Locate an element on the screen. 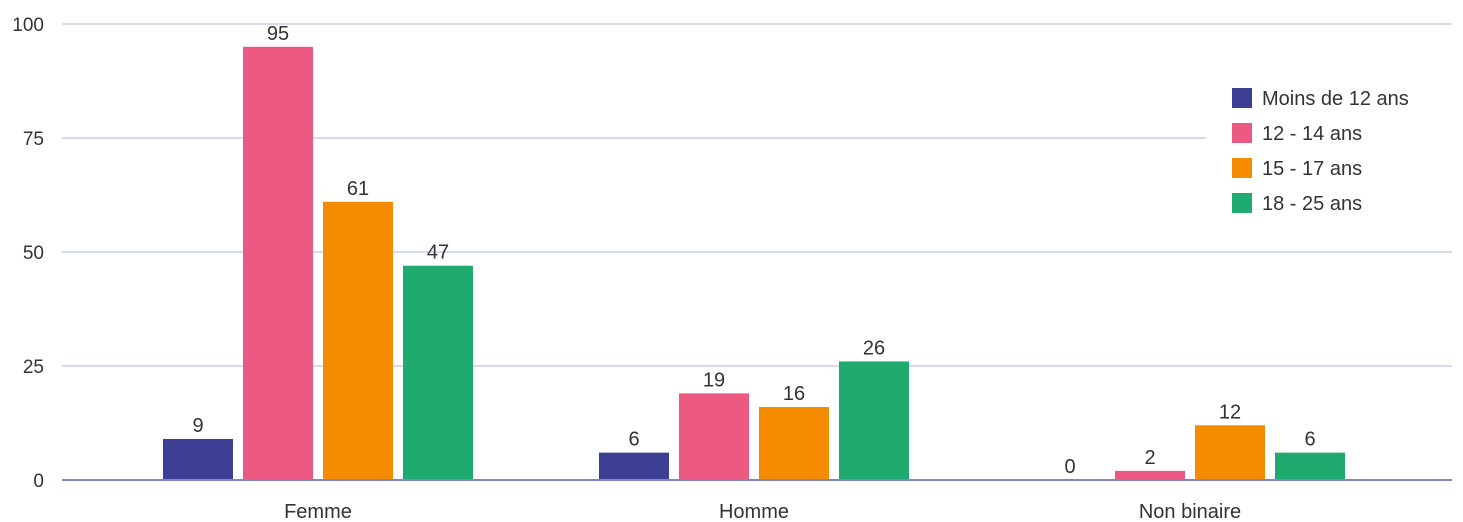 The width and height of the screenshot is (1463, 522). data-label-3-2: 2 is located at coordinates (1149, 458).